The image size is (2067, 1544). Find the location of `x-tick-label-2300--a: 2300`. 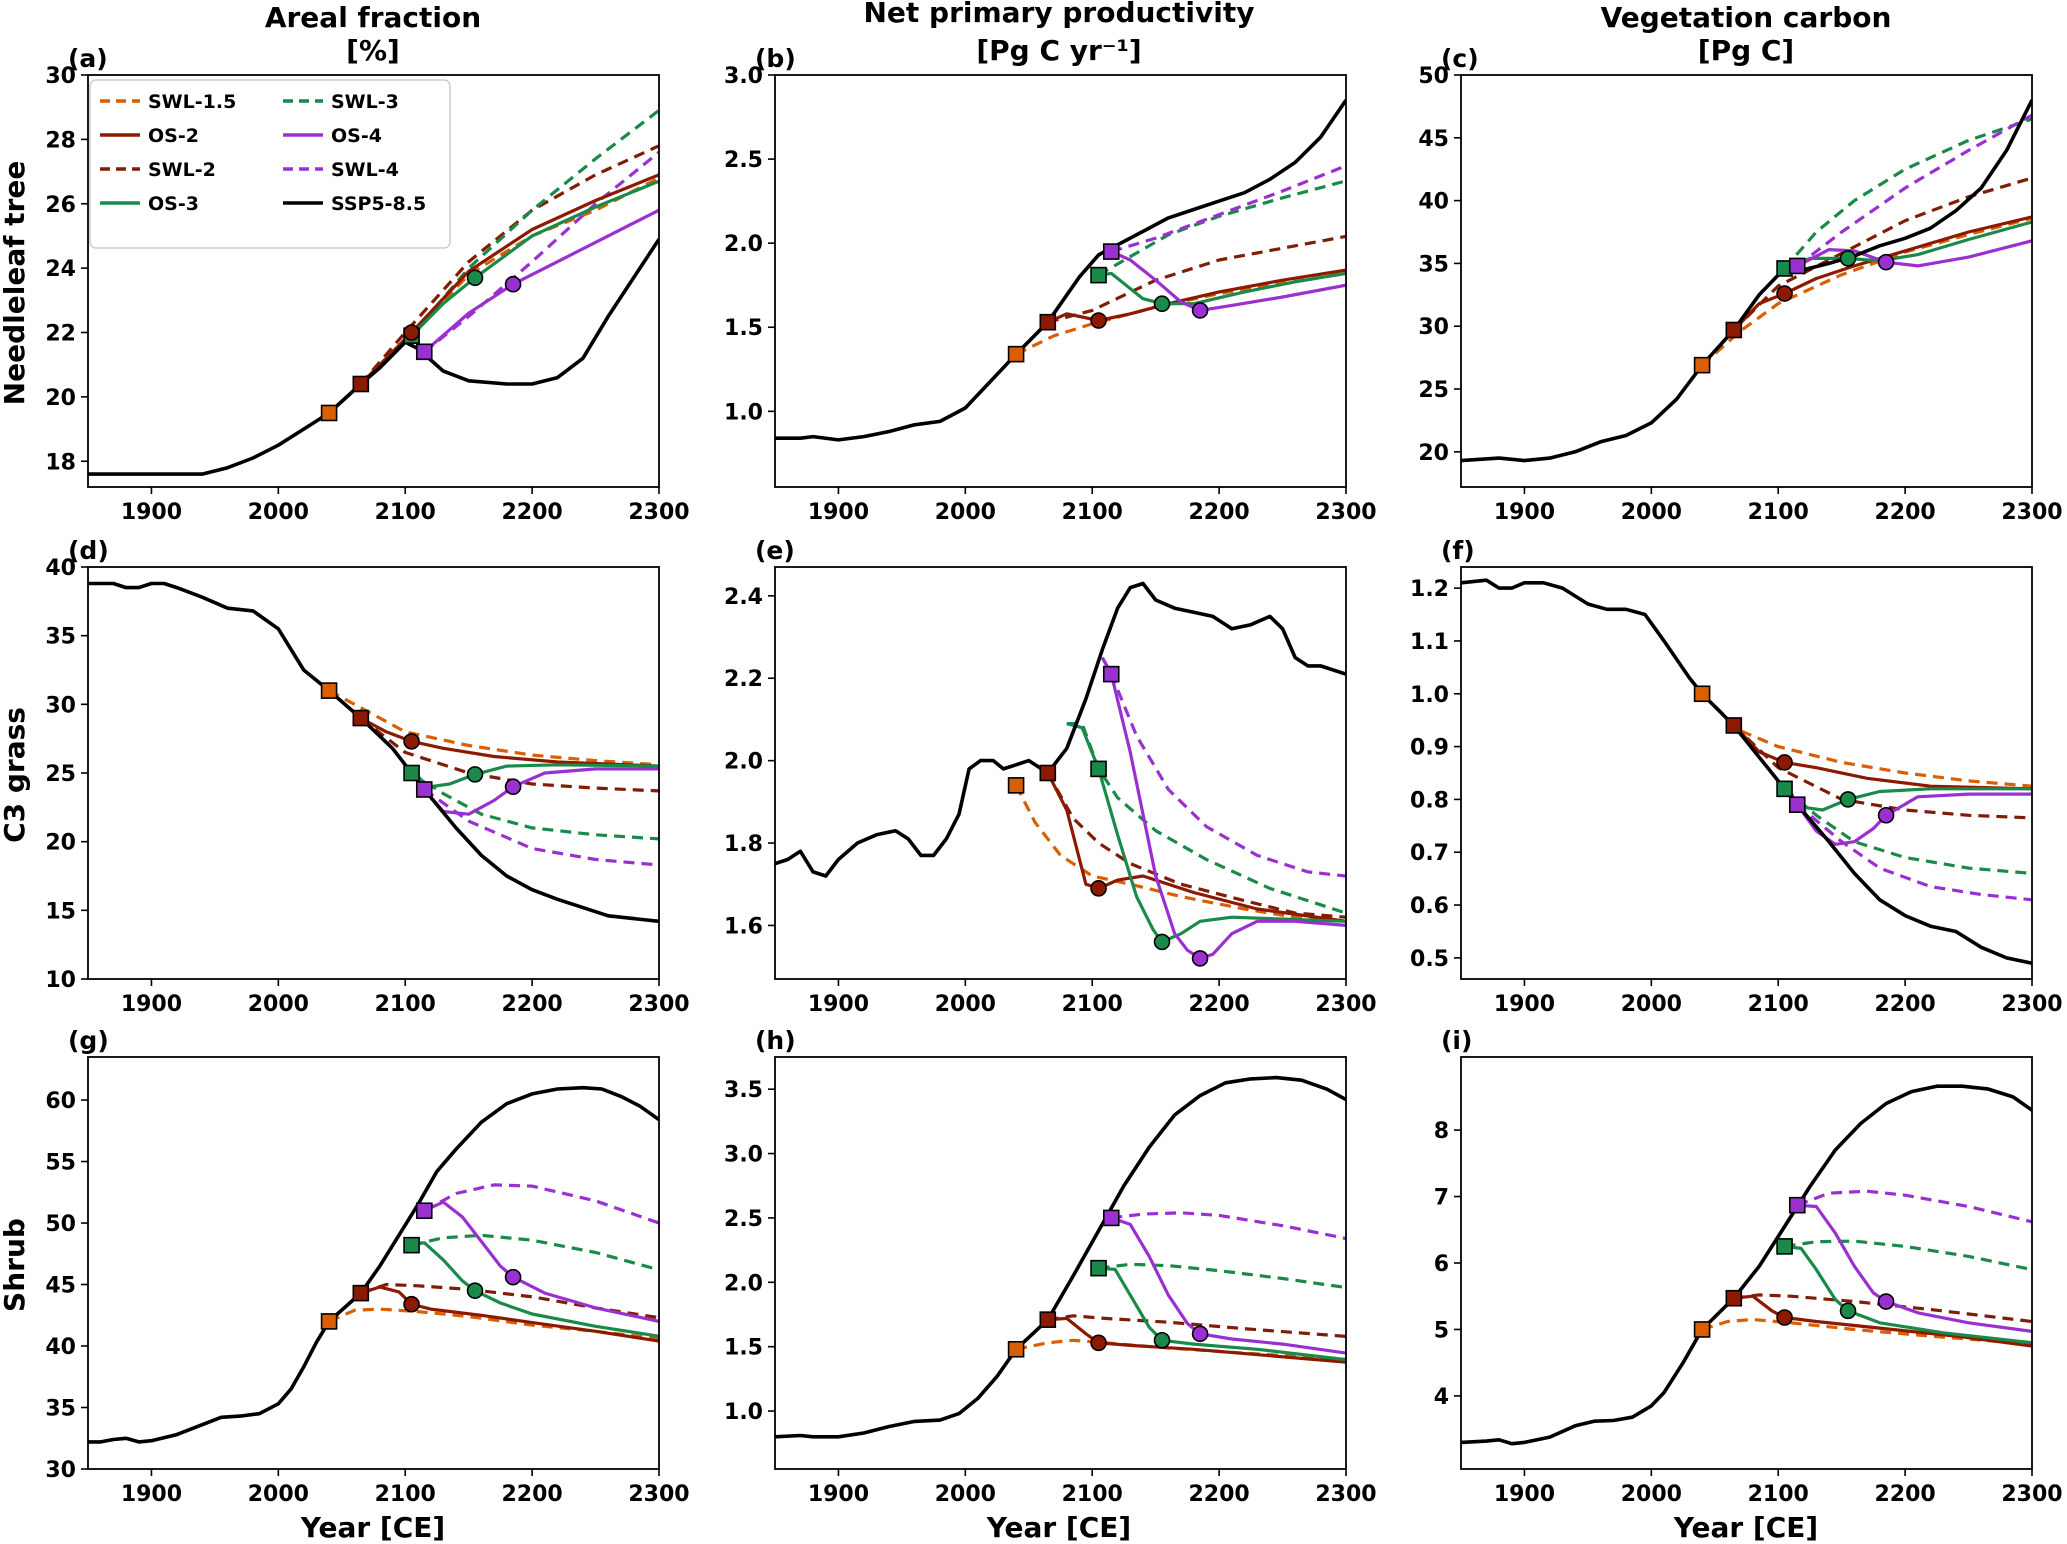

x-tick-label-2300--a: 2300 is located at coordinates (658, 512).